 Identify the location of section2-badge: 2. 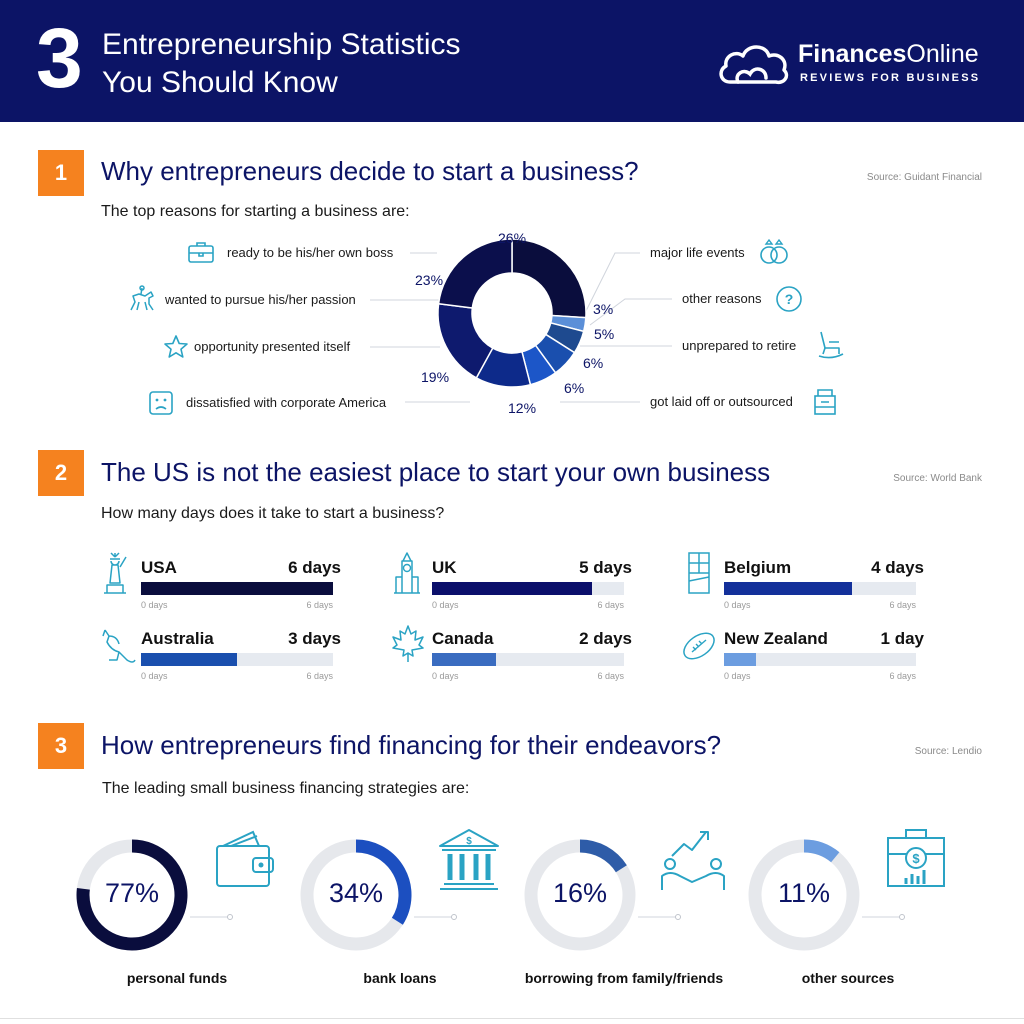
(61, 473).